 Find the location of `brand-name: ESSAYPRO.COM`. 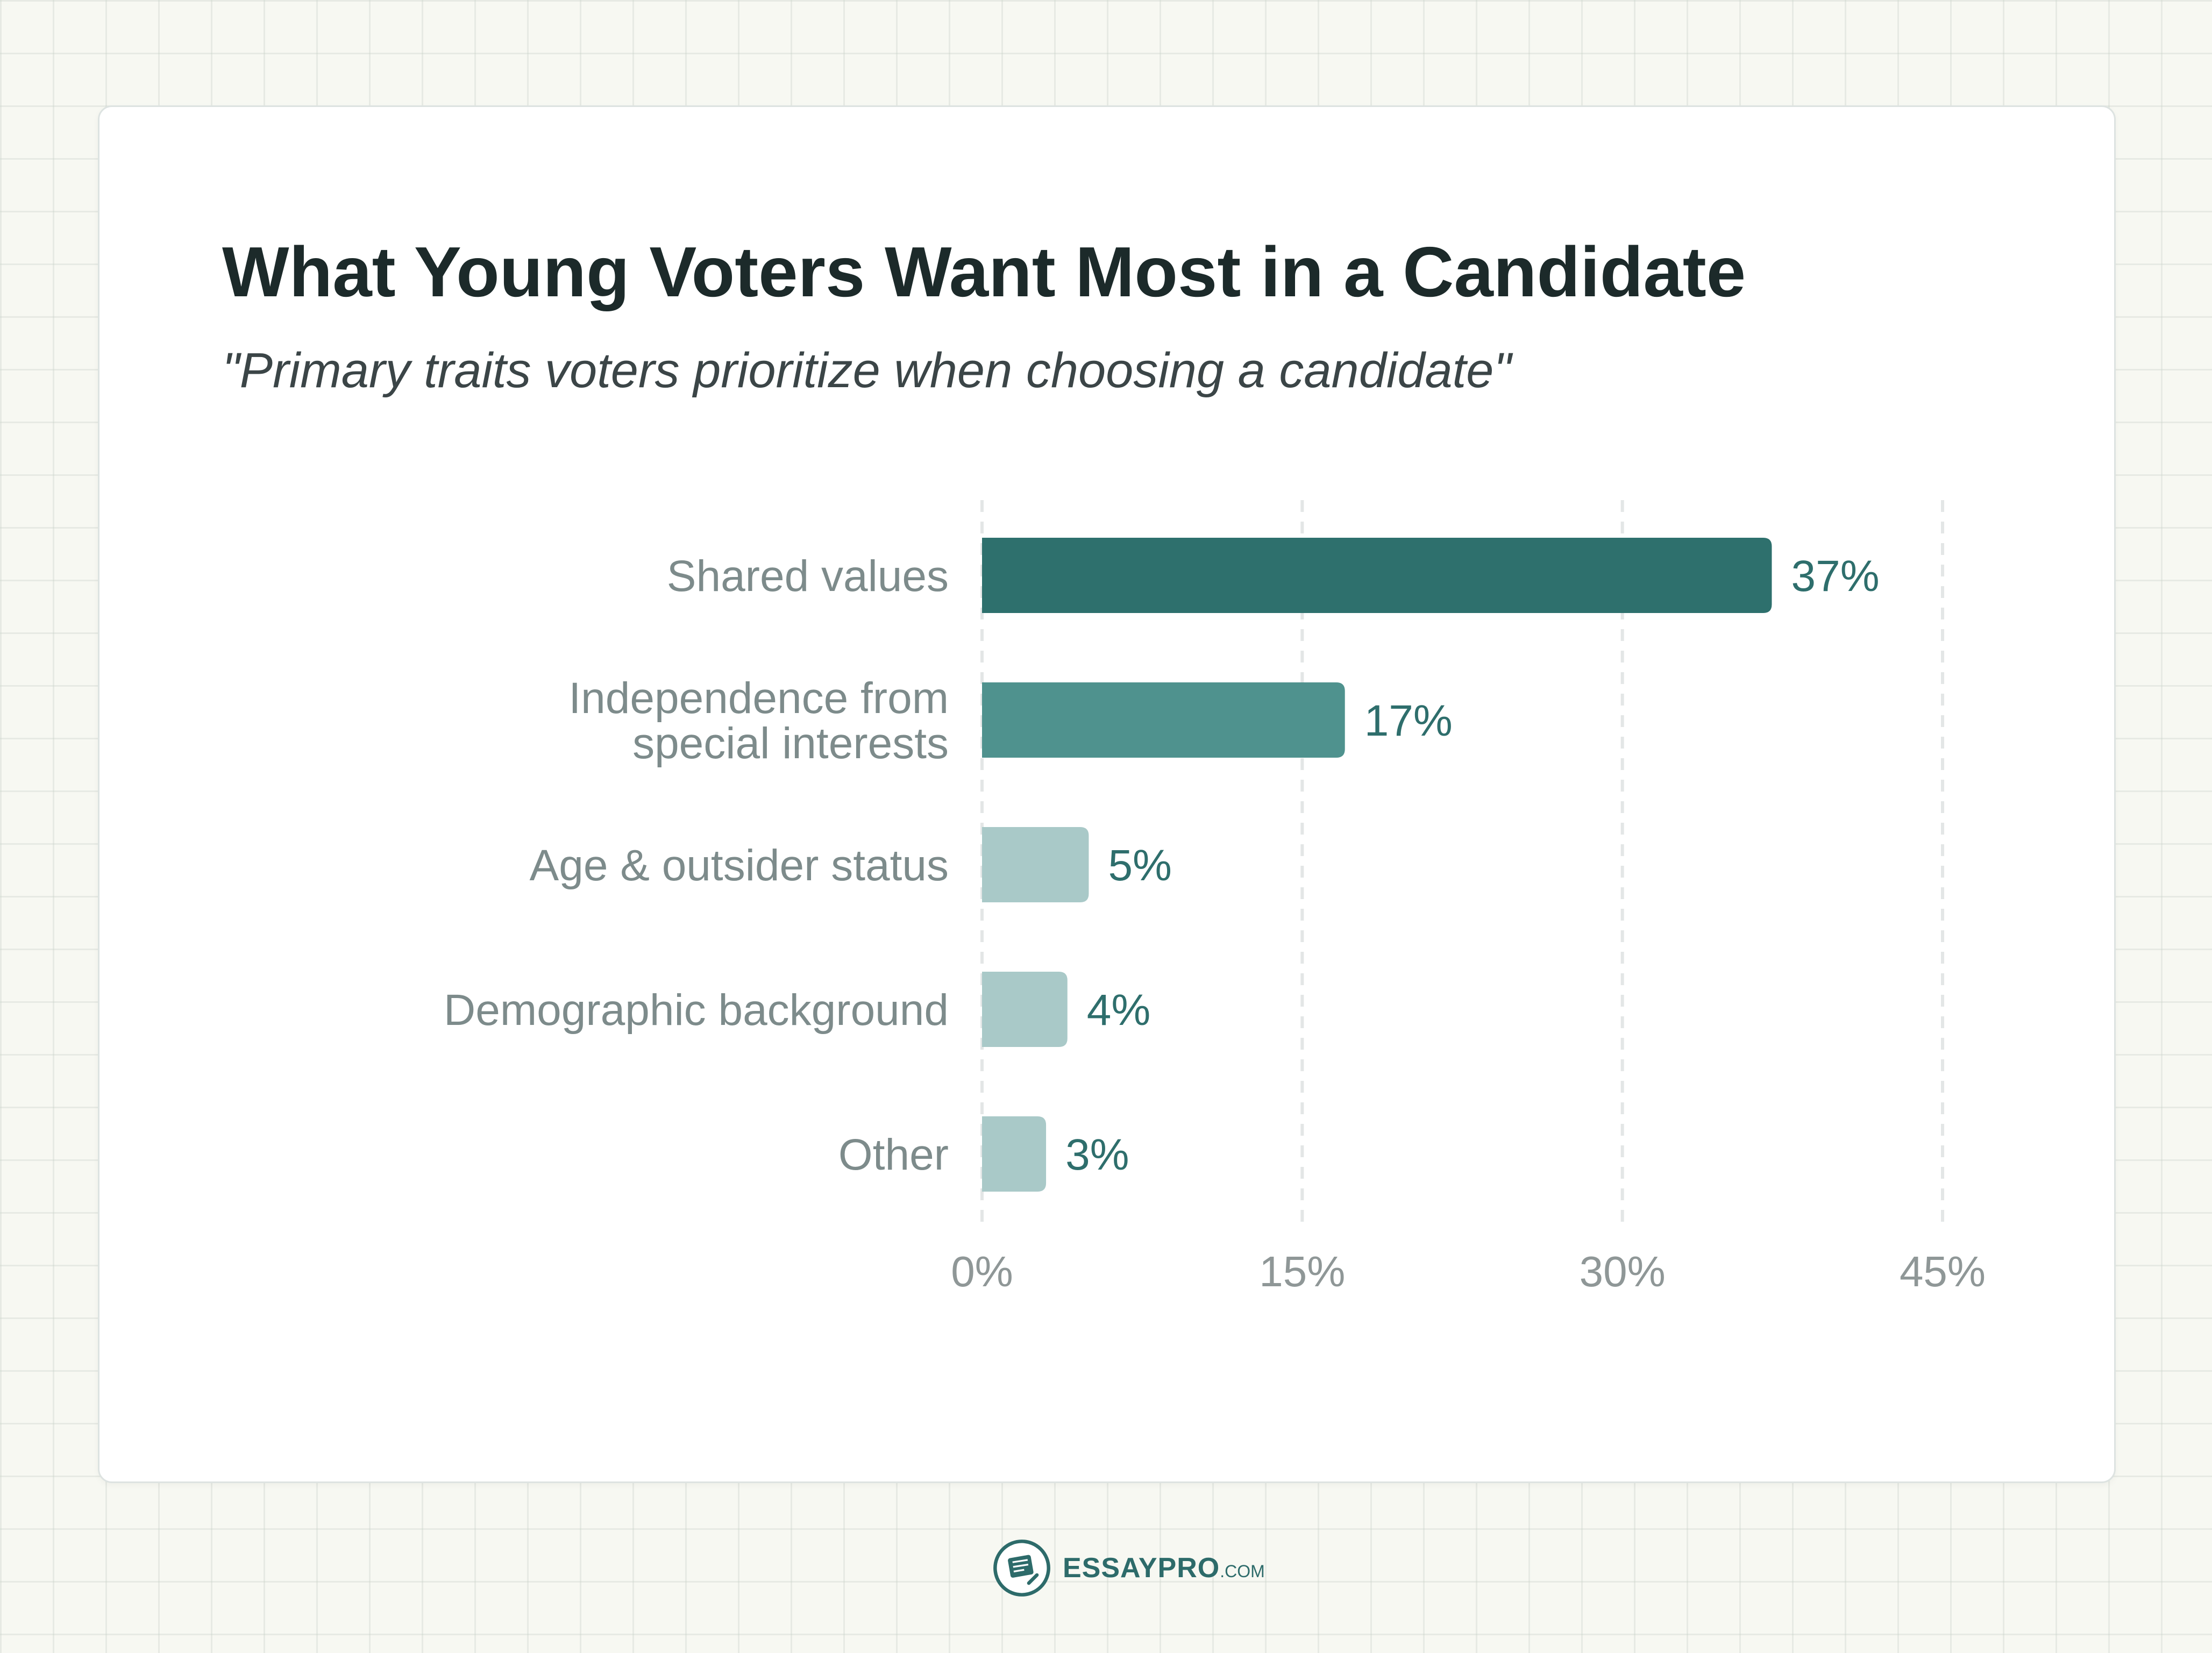

brand-name: ESSAYPRO.COM is located at coordinates (1164, 1568).